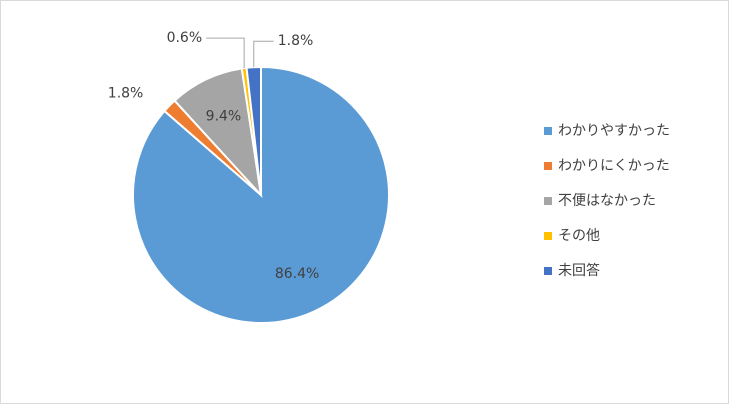 This screenshot has height=404, width=729. I want to click on legend-label: 不便はなかった, so click(607, 201).